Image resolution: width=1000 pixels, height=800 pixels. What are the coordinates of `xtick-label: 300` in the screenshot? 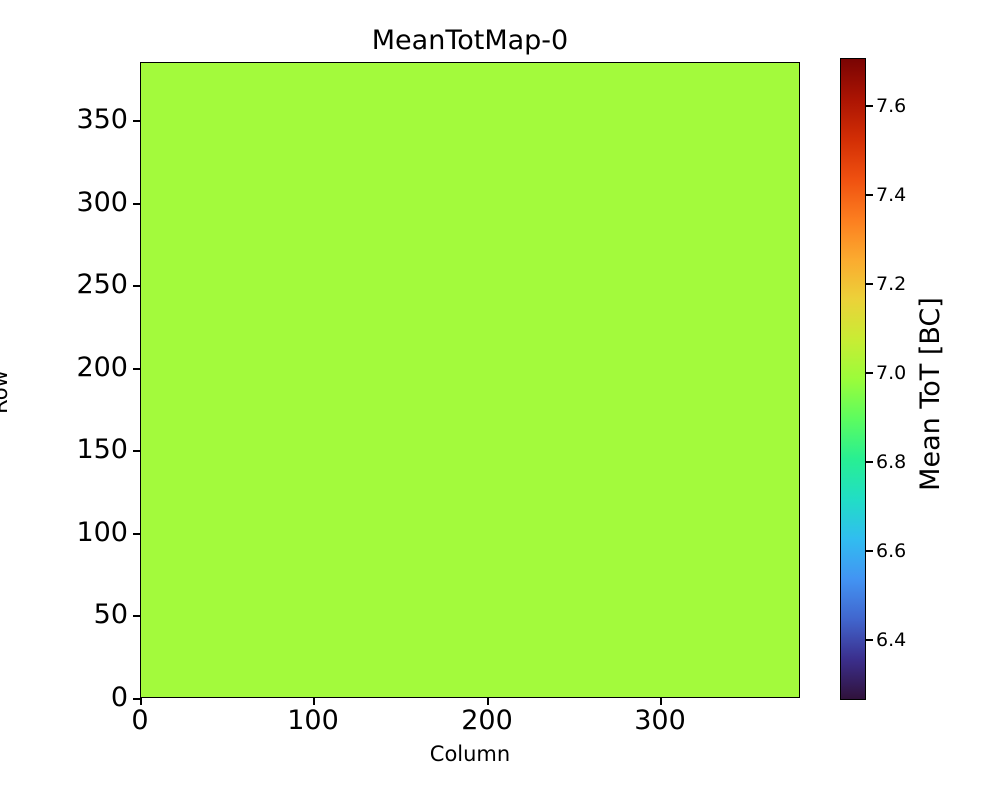 It's located at (660, 720).